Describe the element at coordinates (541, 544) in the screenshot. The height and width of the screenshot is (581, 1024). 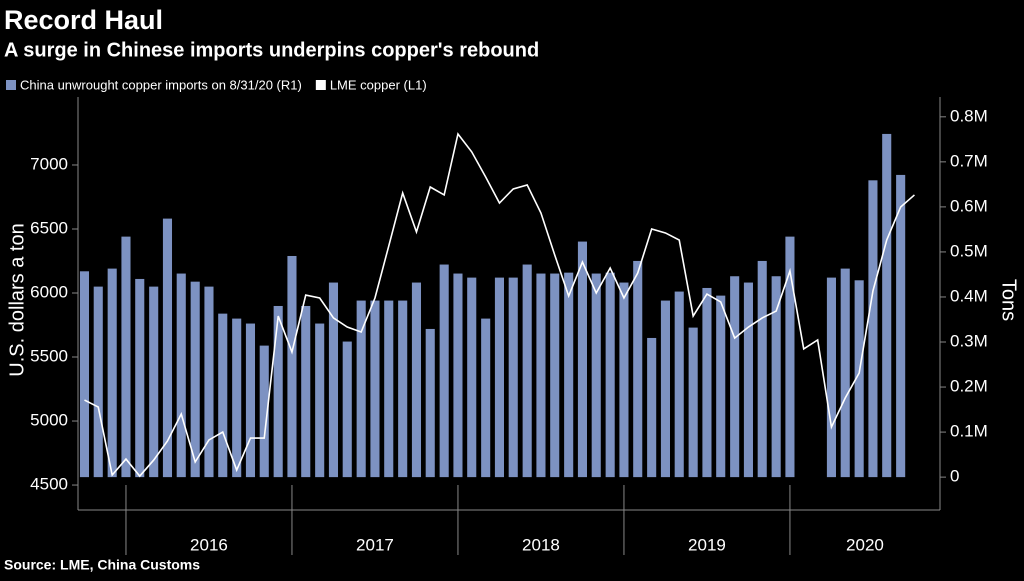
I see `x-tick-label: 2018` at that location.